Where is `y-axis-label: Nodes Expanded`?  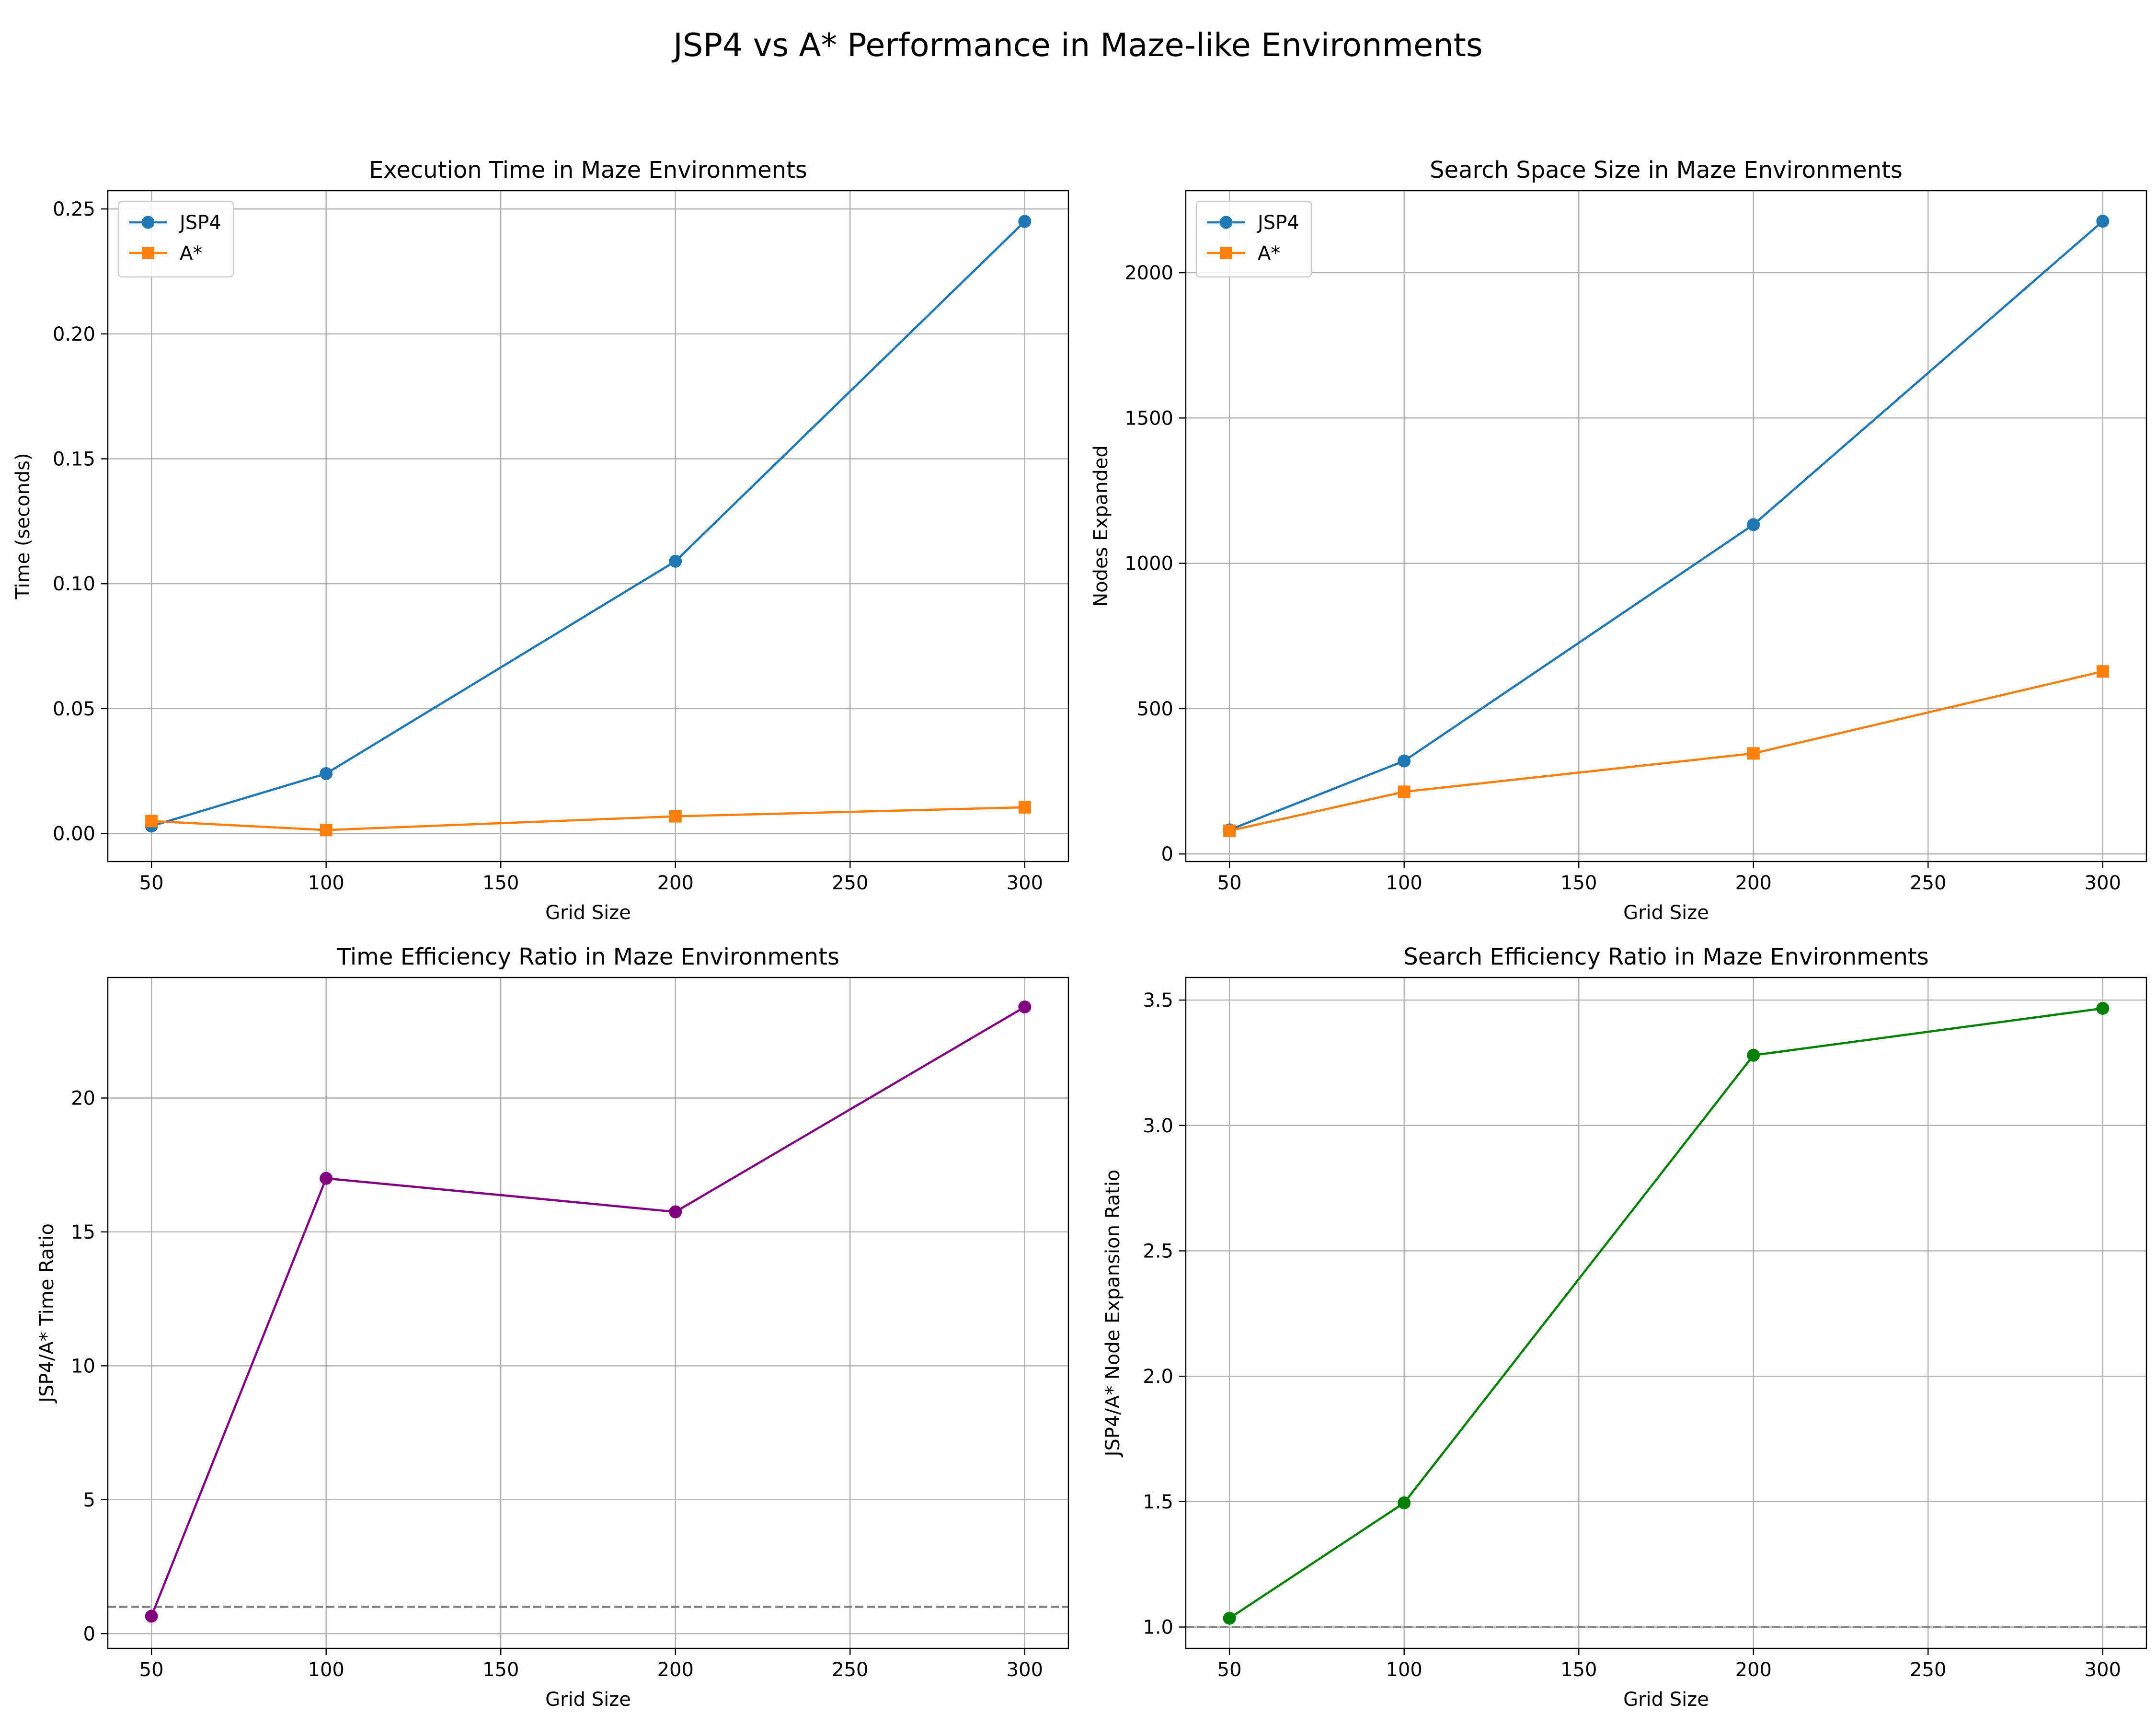 y-axis-label: Nodes Expanded is located at coordinates (1101, 526).